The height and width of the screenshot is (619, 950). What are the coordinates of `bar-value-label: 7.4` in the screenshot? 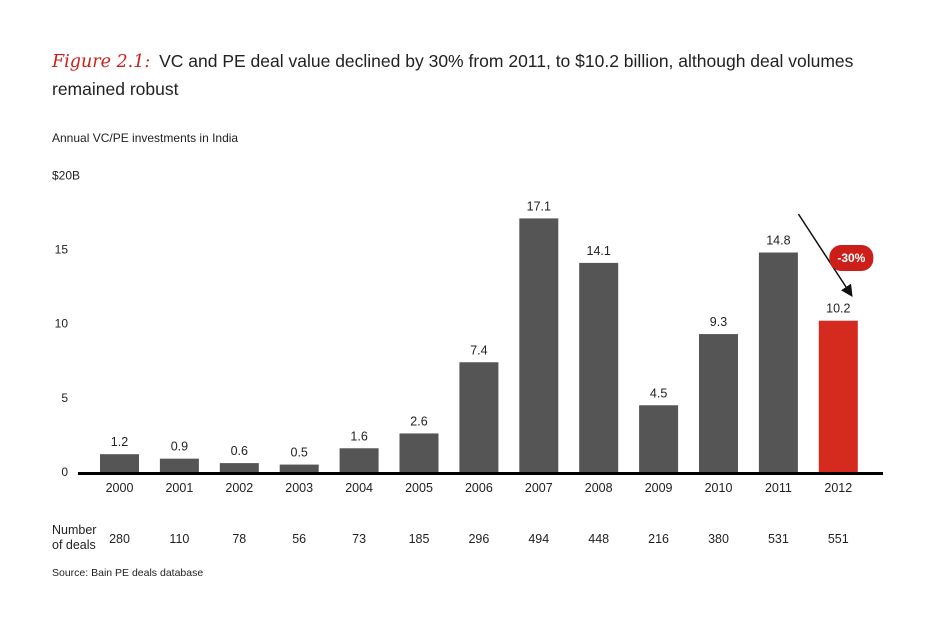 It's located at (478, 350).